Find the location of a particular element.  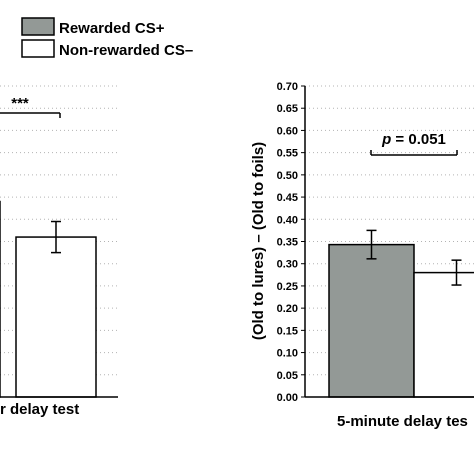

right-error-bars is located at coordinates (414, 257).